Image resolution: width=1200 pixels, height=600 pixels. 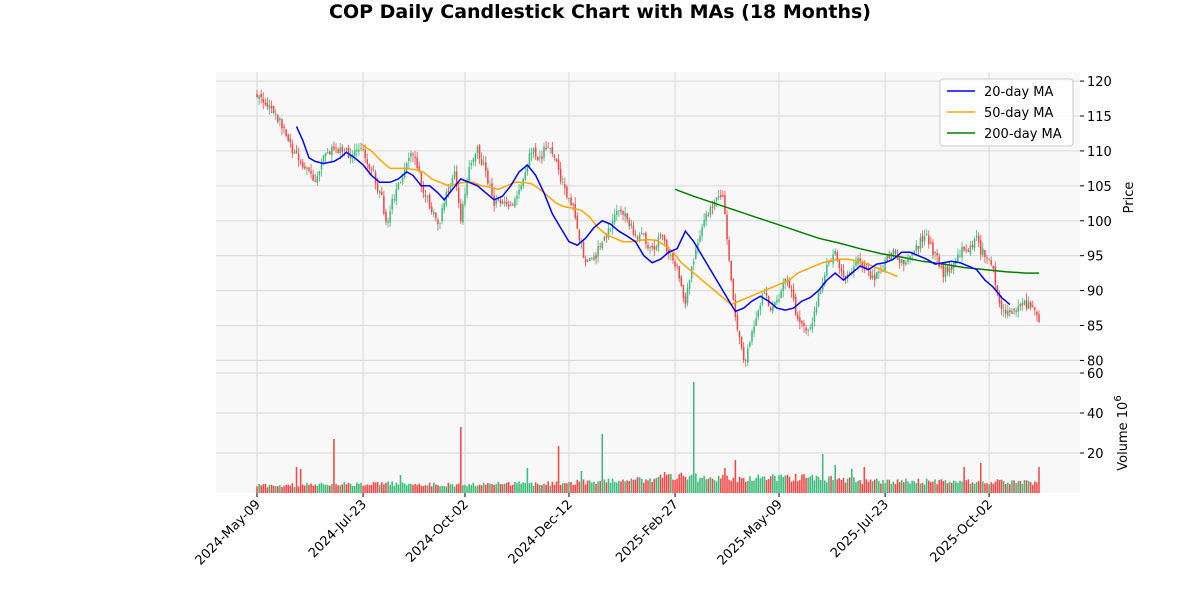 What do you see at coordinates (1122, 432) in the screenshot?
I see `volume-axis-label: Volume 106` at bounding box center [1122, 432].